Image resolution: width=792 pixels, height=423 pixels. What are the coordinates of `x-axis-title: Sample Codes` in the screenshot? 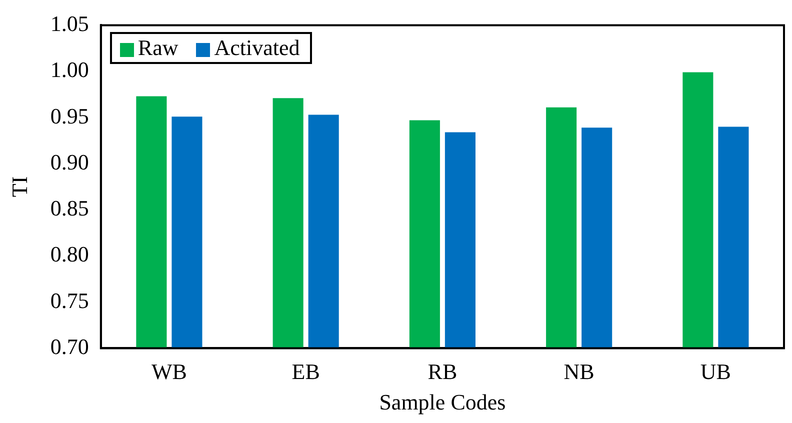 It's located at (442, 402).